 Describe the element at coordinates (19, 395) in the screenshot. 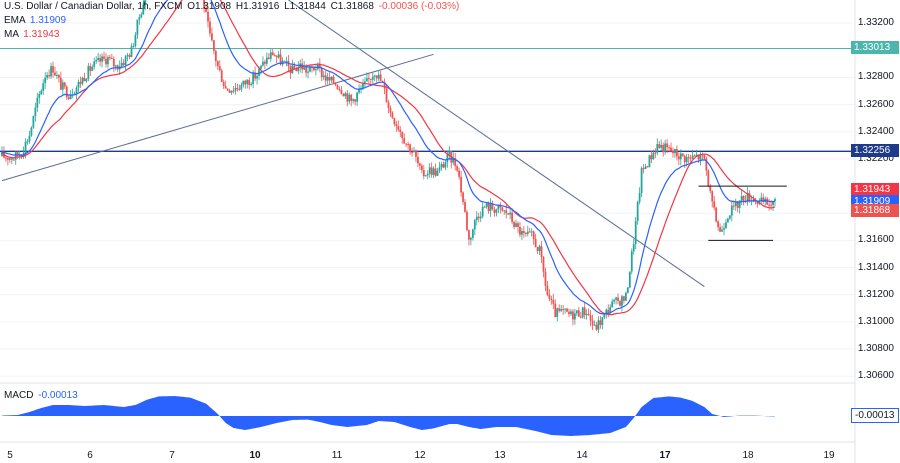

I see `macd-label: MACD` at that location.